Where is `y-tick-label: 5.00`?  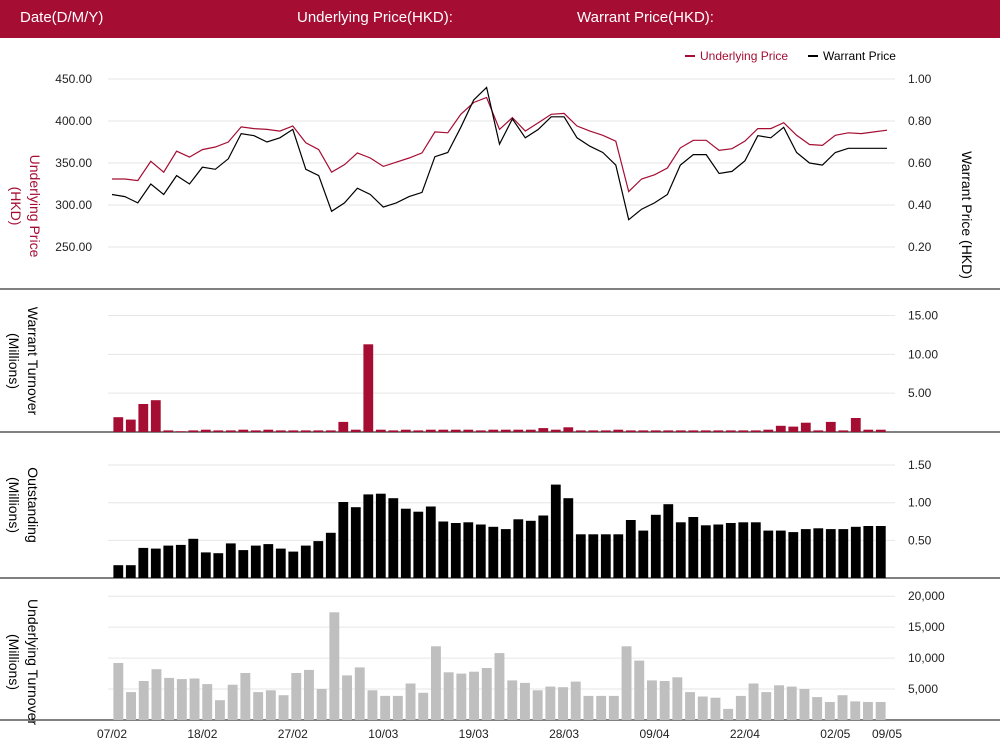
y-tick-label: 5.00 is located at coordinates (920, 393).